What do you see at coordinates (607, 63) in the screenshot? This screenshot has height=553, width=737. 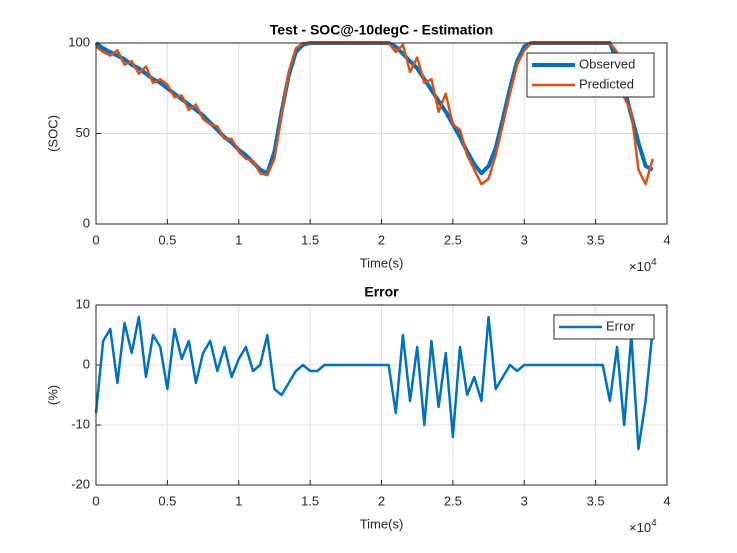 I see `legend-label: Observed` at bounding box center [607, 63].